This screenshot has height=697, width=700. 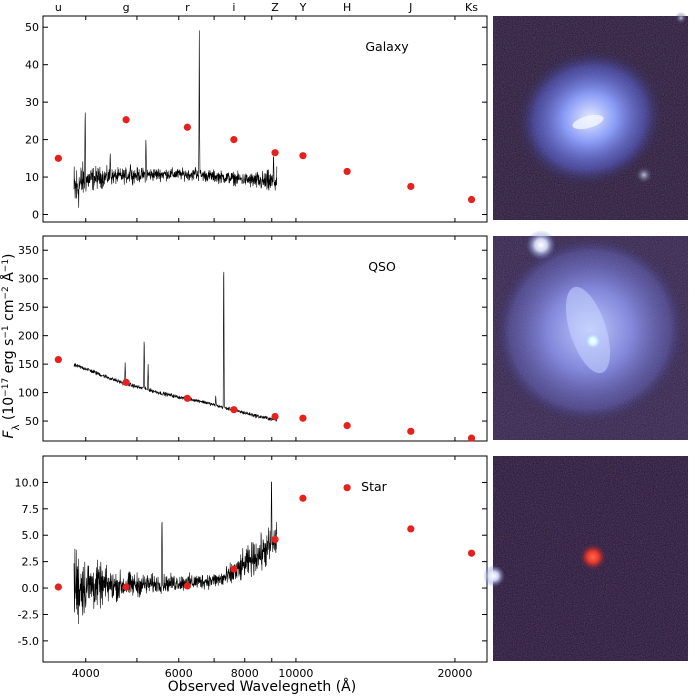 I want to click on band-label-y: Y, so click(x=303, y=7).